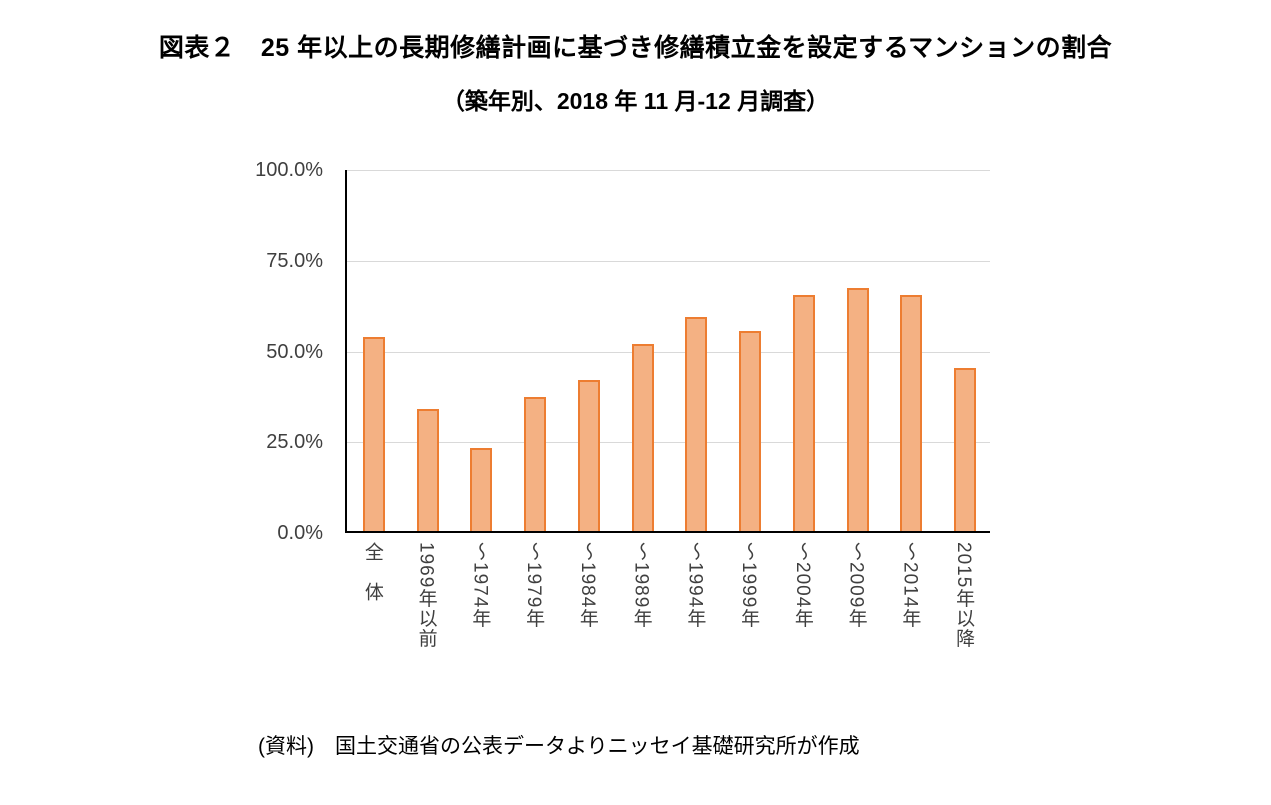  Describe the element at coordinates (237, 351) in the screenshot. I see `y-axis-labels: 0.0% 25.0% 50.0% 75.0% 100.0%` at that location.